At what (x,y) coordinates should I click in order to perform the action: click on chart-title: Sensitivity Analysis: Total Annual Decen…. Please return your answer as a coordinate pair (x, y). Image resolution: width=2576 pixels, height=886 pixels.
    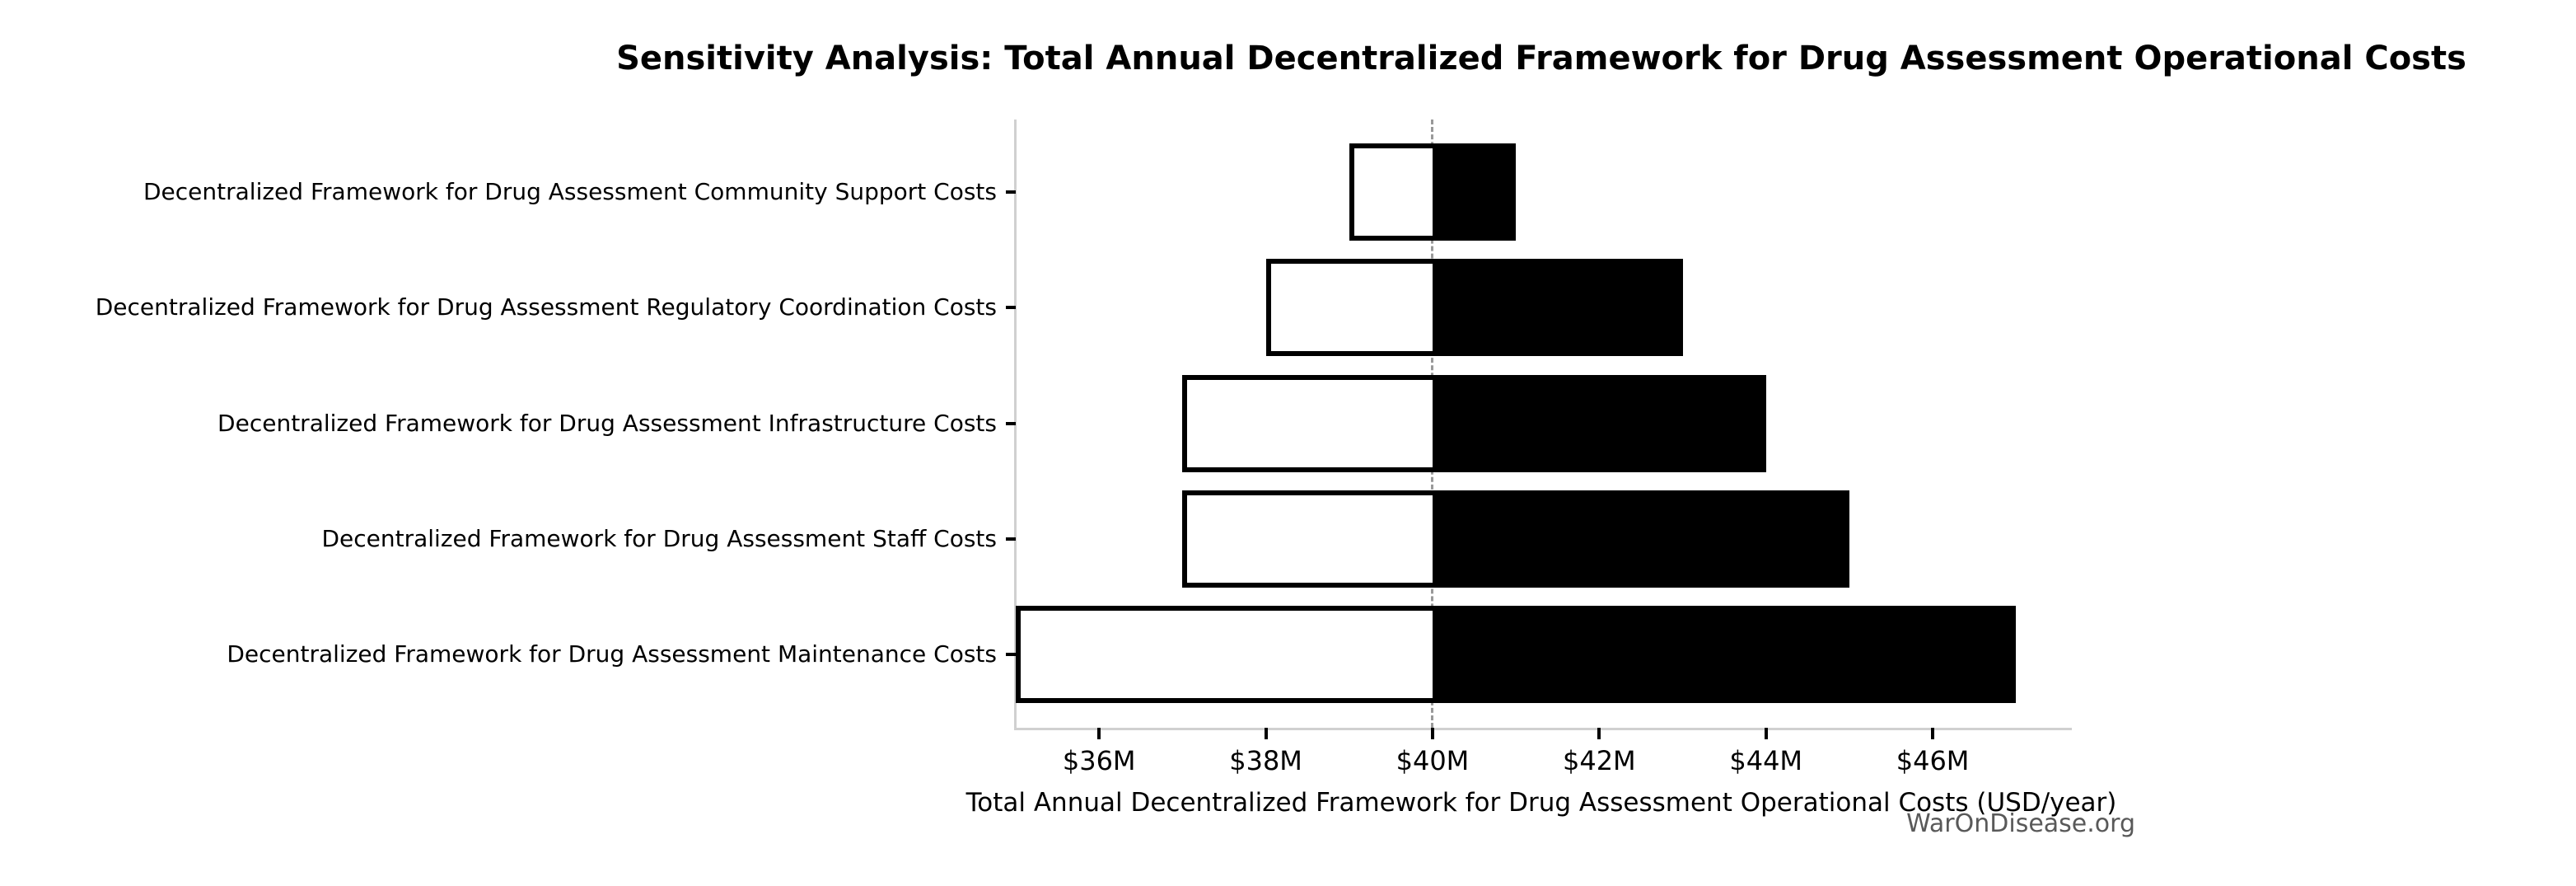
    Looking at the image, I should click on (1541, 58).